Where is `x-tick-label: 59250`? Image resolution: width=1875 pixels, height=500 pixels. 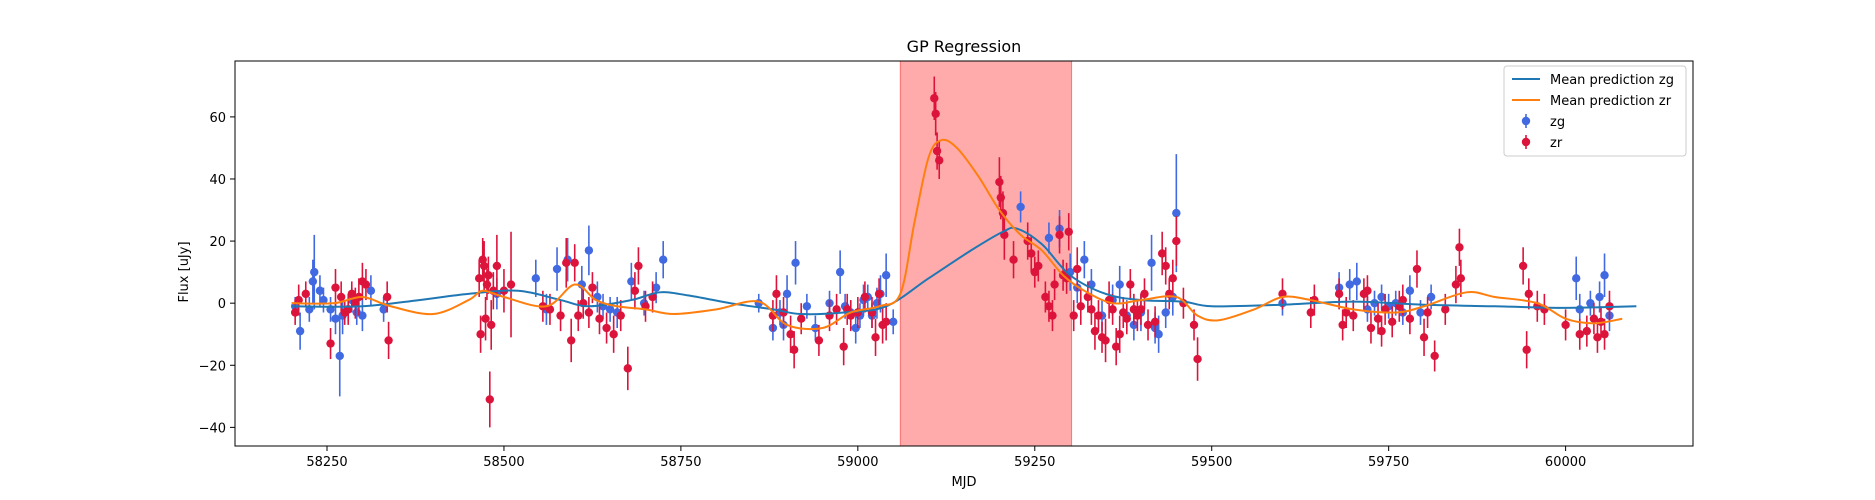
x-tick-label: 59250 is located at coordinates (1034, 462).